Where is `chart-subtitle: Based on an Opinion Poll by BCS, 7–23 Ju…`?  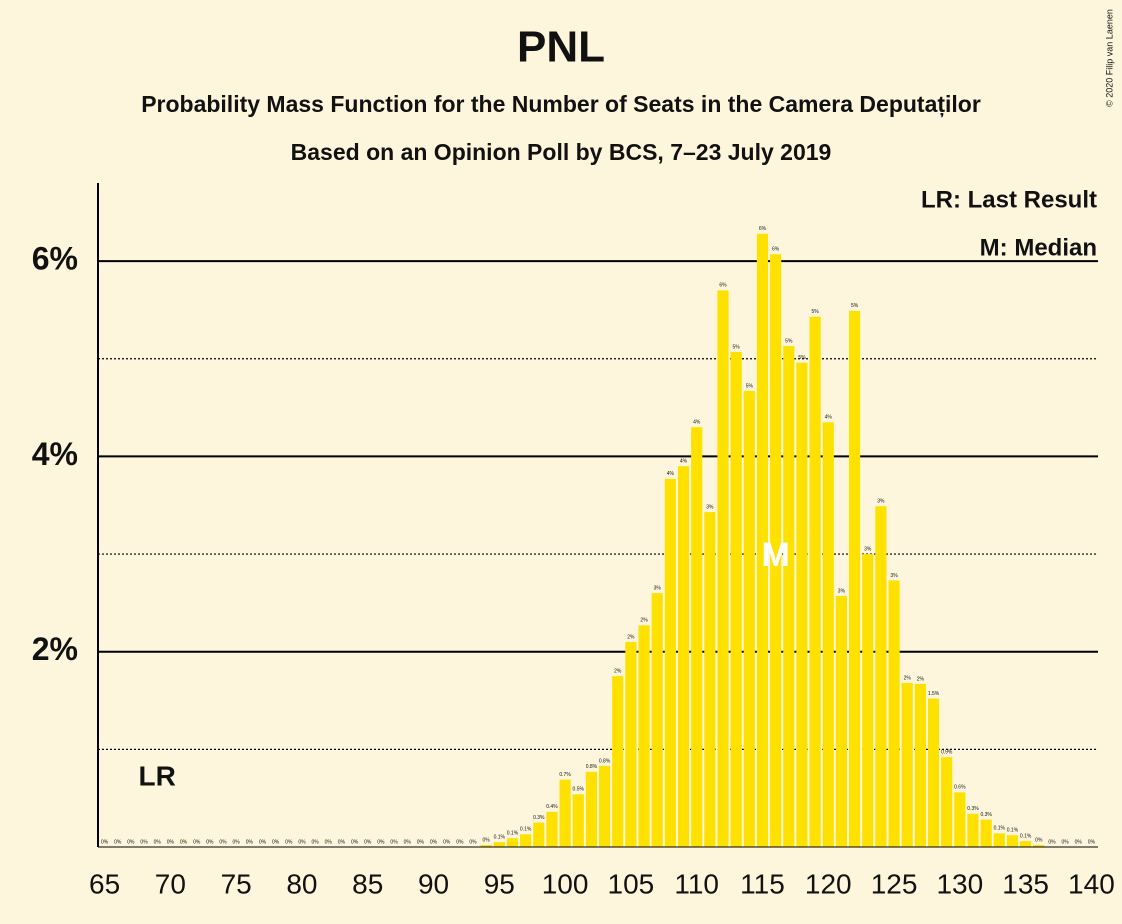 chart-subtitle: Based on an Opinion Poll by BCS, 7–23 Ju… is located at coordinates (561, 152).